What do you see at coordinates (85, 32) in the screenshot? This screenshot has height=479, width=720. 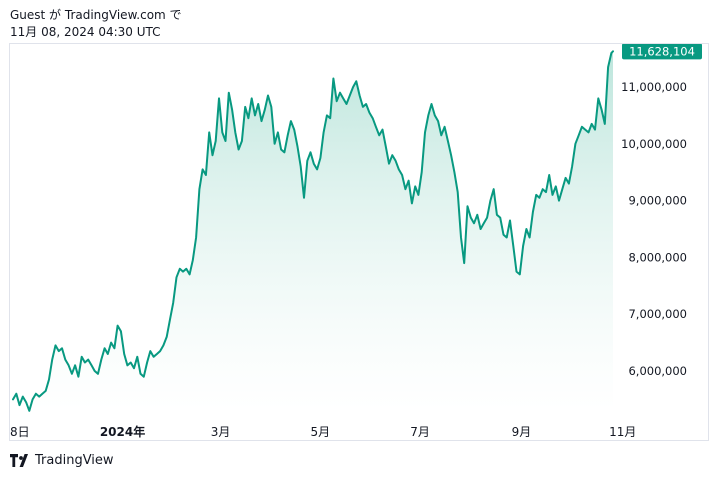 I see `snapshot-timestamp: 11月 08, 2024 04:30 UTC` at bounding box center [85, 32].